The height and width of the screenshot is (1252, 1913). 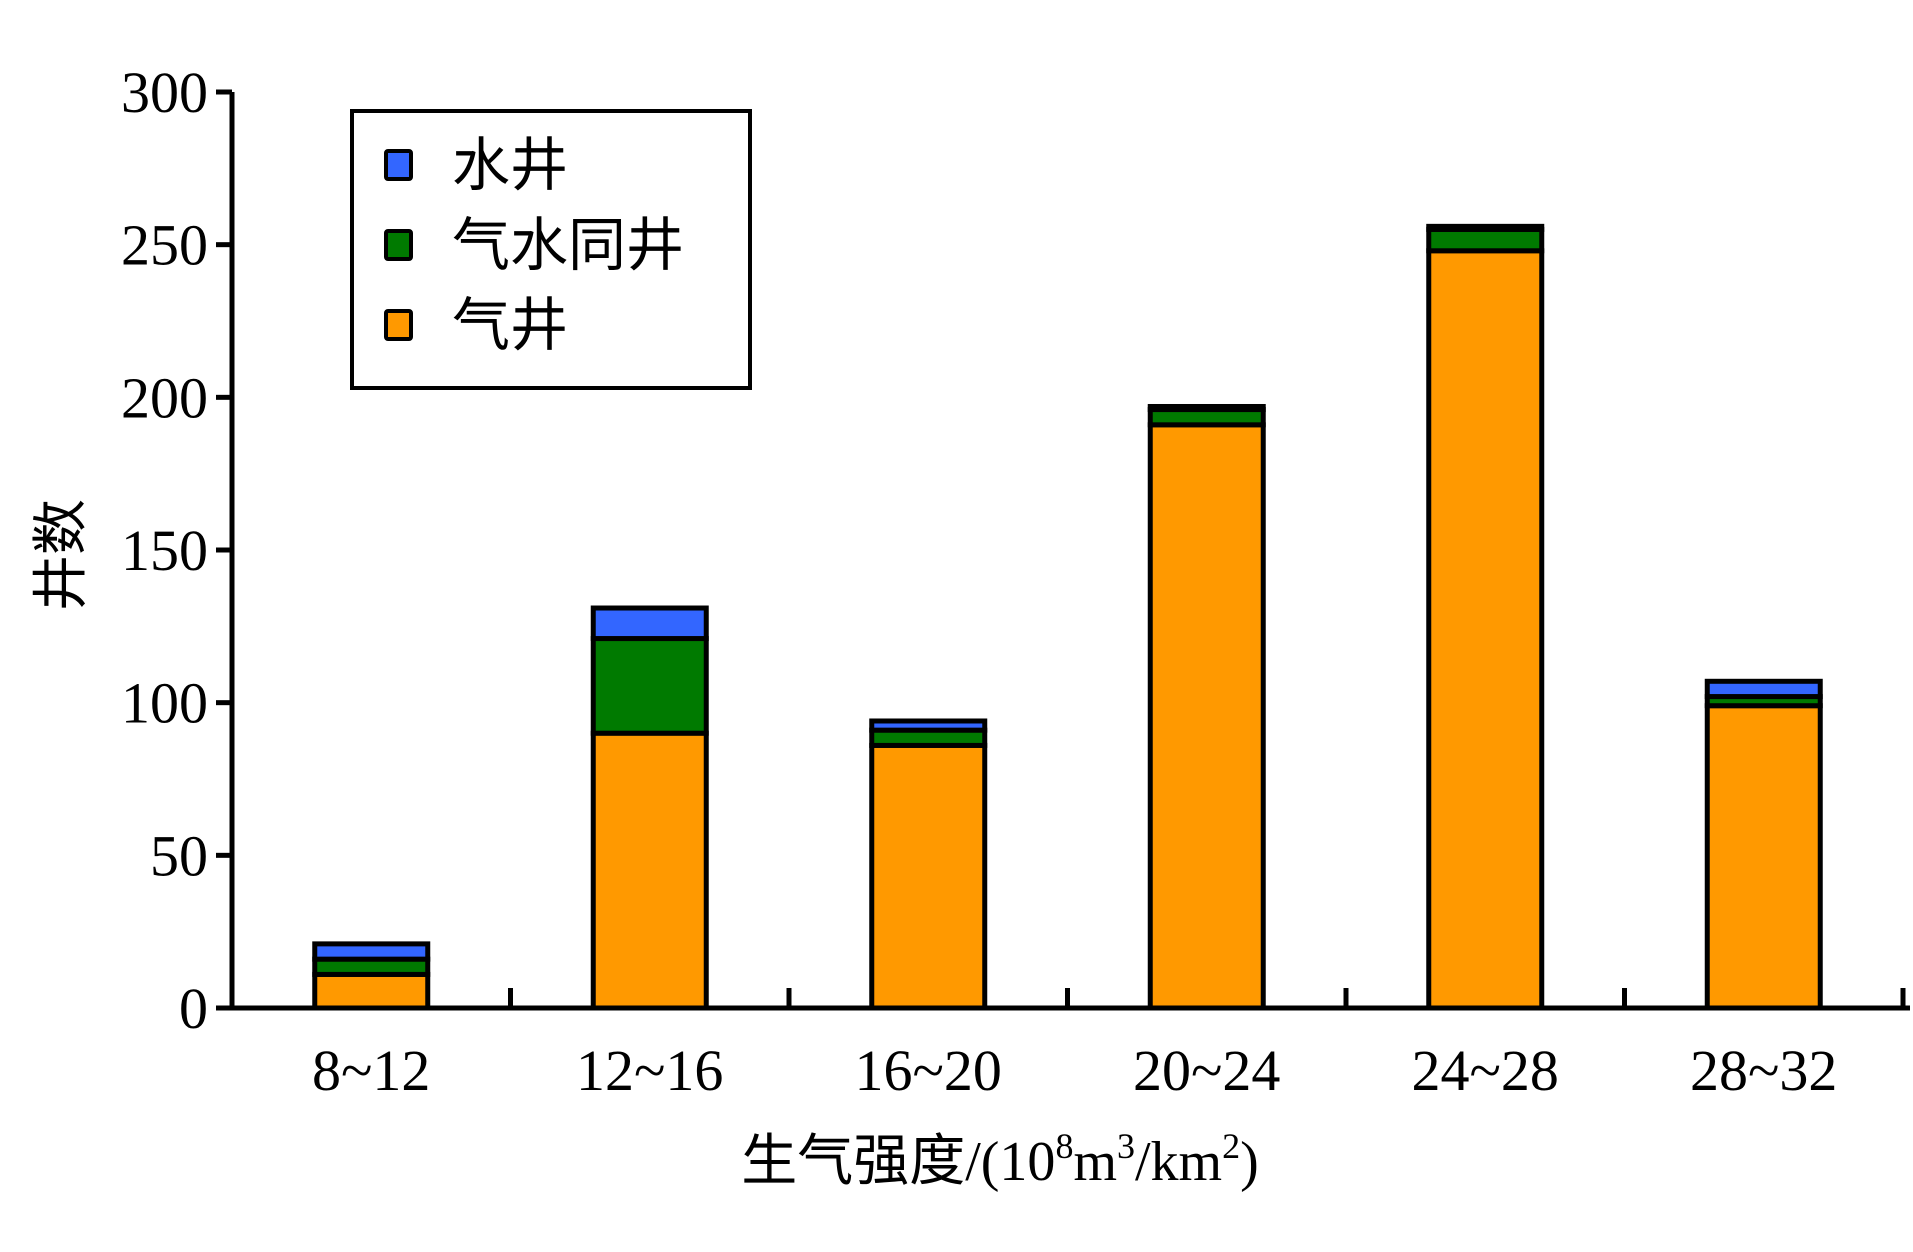 I want to click on x-tick-label: 20~24, so click(x=1206, y=1070).